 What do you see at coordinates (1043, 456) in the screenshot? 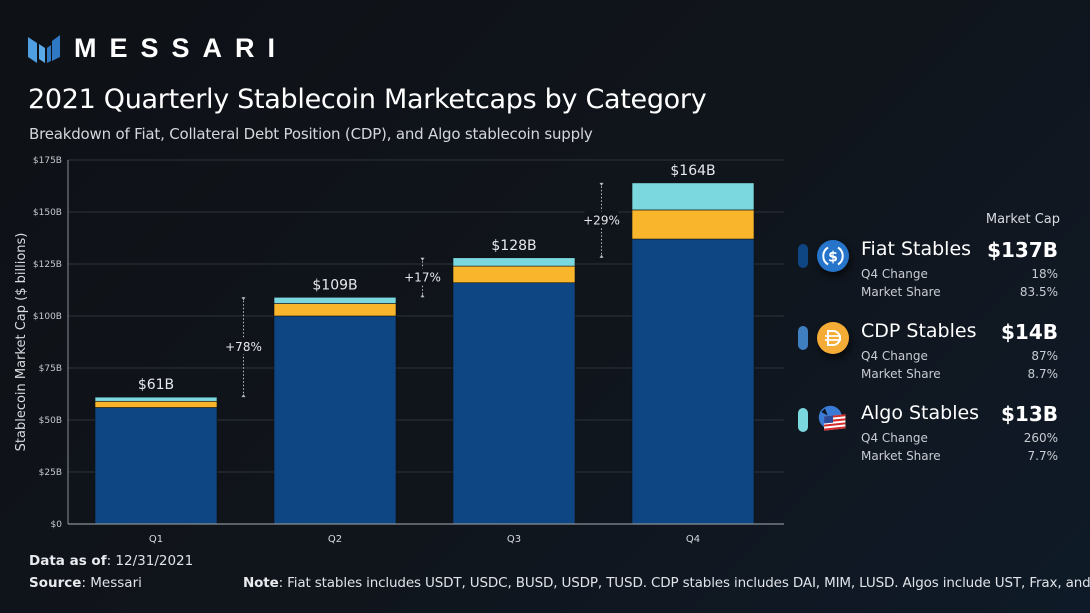
I see `market-share-value: 7.7%` at bounding box center [1043, 456].